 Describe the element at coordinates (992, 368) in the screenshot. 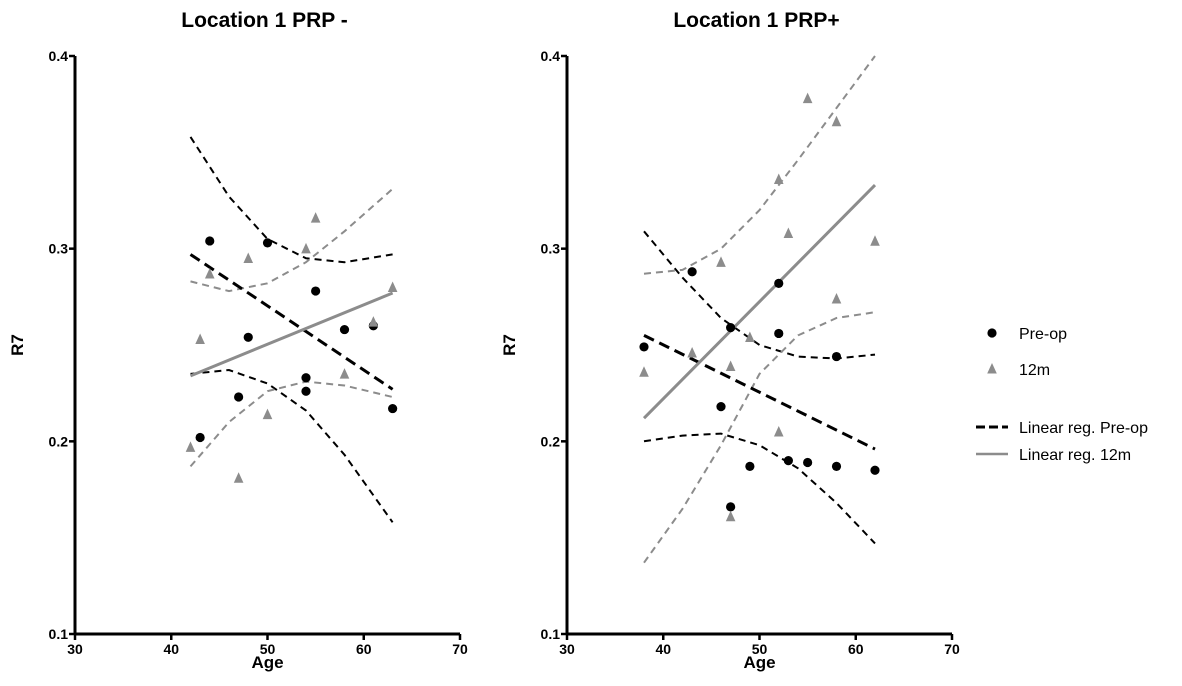

I see `legend-marker-12m` at that location.